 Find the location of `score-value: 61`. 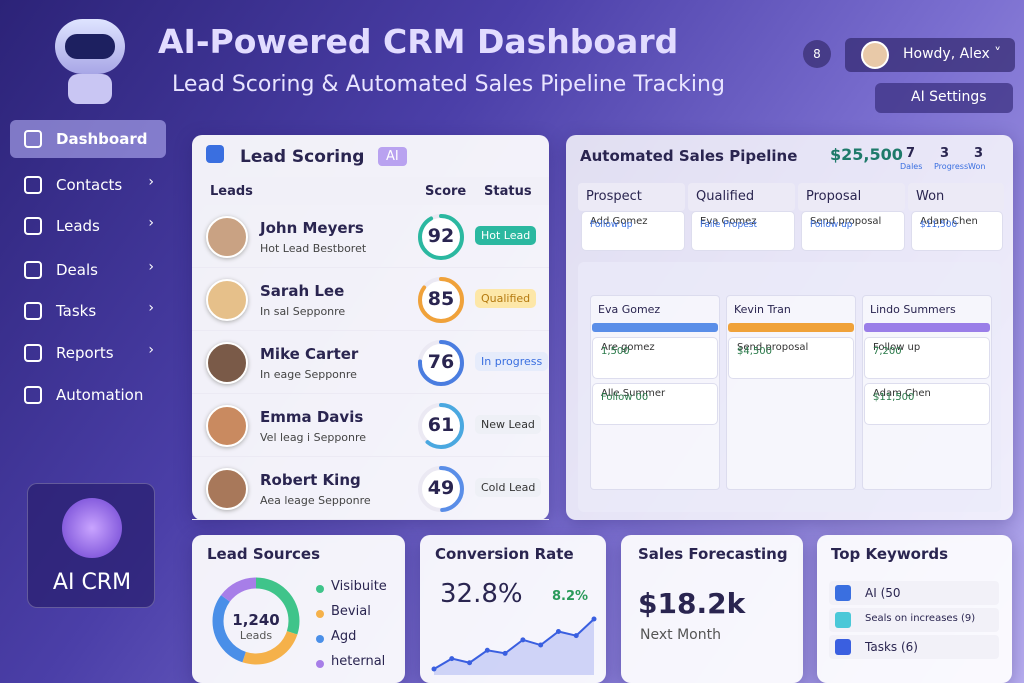

score-value: 61 is located at coordinates (441, 425).